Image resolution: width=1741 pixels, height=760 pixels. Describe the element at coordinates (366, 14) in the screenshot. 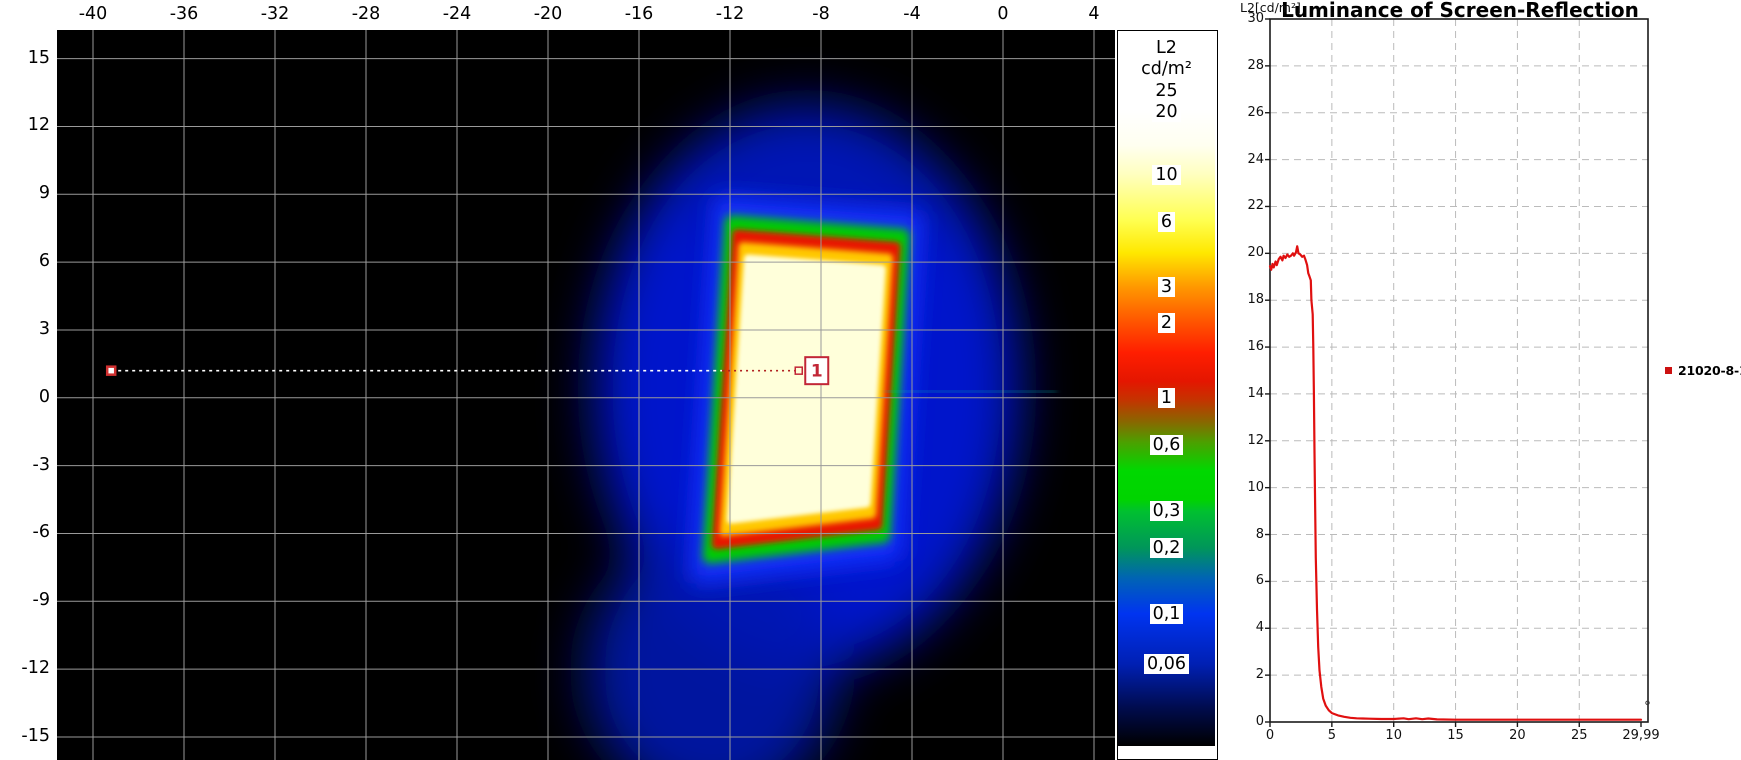

I see `heatmap-x-tick-label: -28` at that location.